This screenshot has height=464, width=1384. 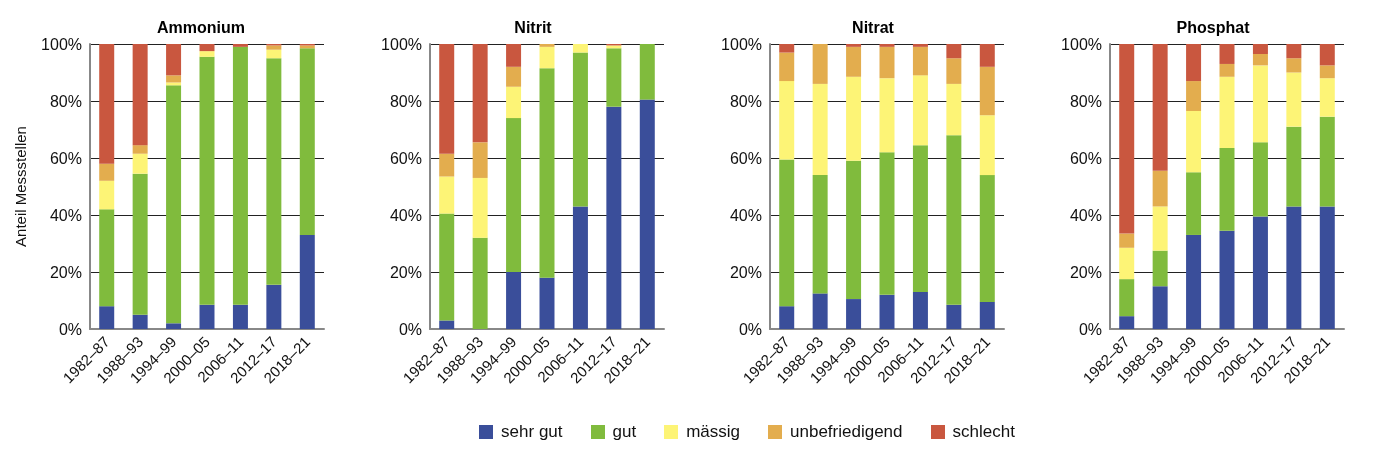 What do you see at coordinates (846, 432) in the screenshot?
I see `legend-label: unbefriedigend` at bounding box center [846, 432].